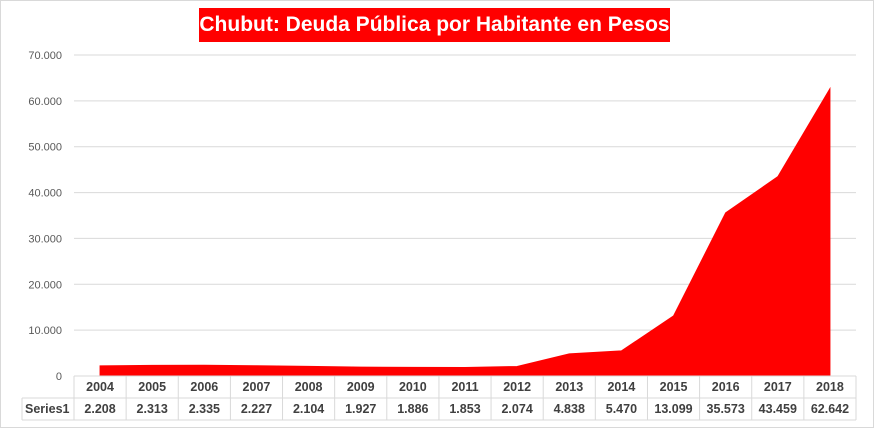 Image resolution: width=874 pixels, height=428 pixels. I want to click on x-category-label: 2015, so click(674, 387).